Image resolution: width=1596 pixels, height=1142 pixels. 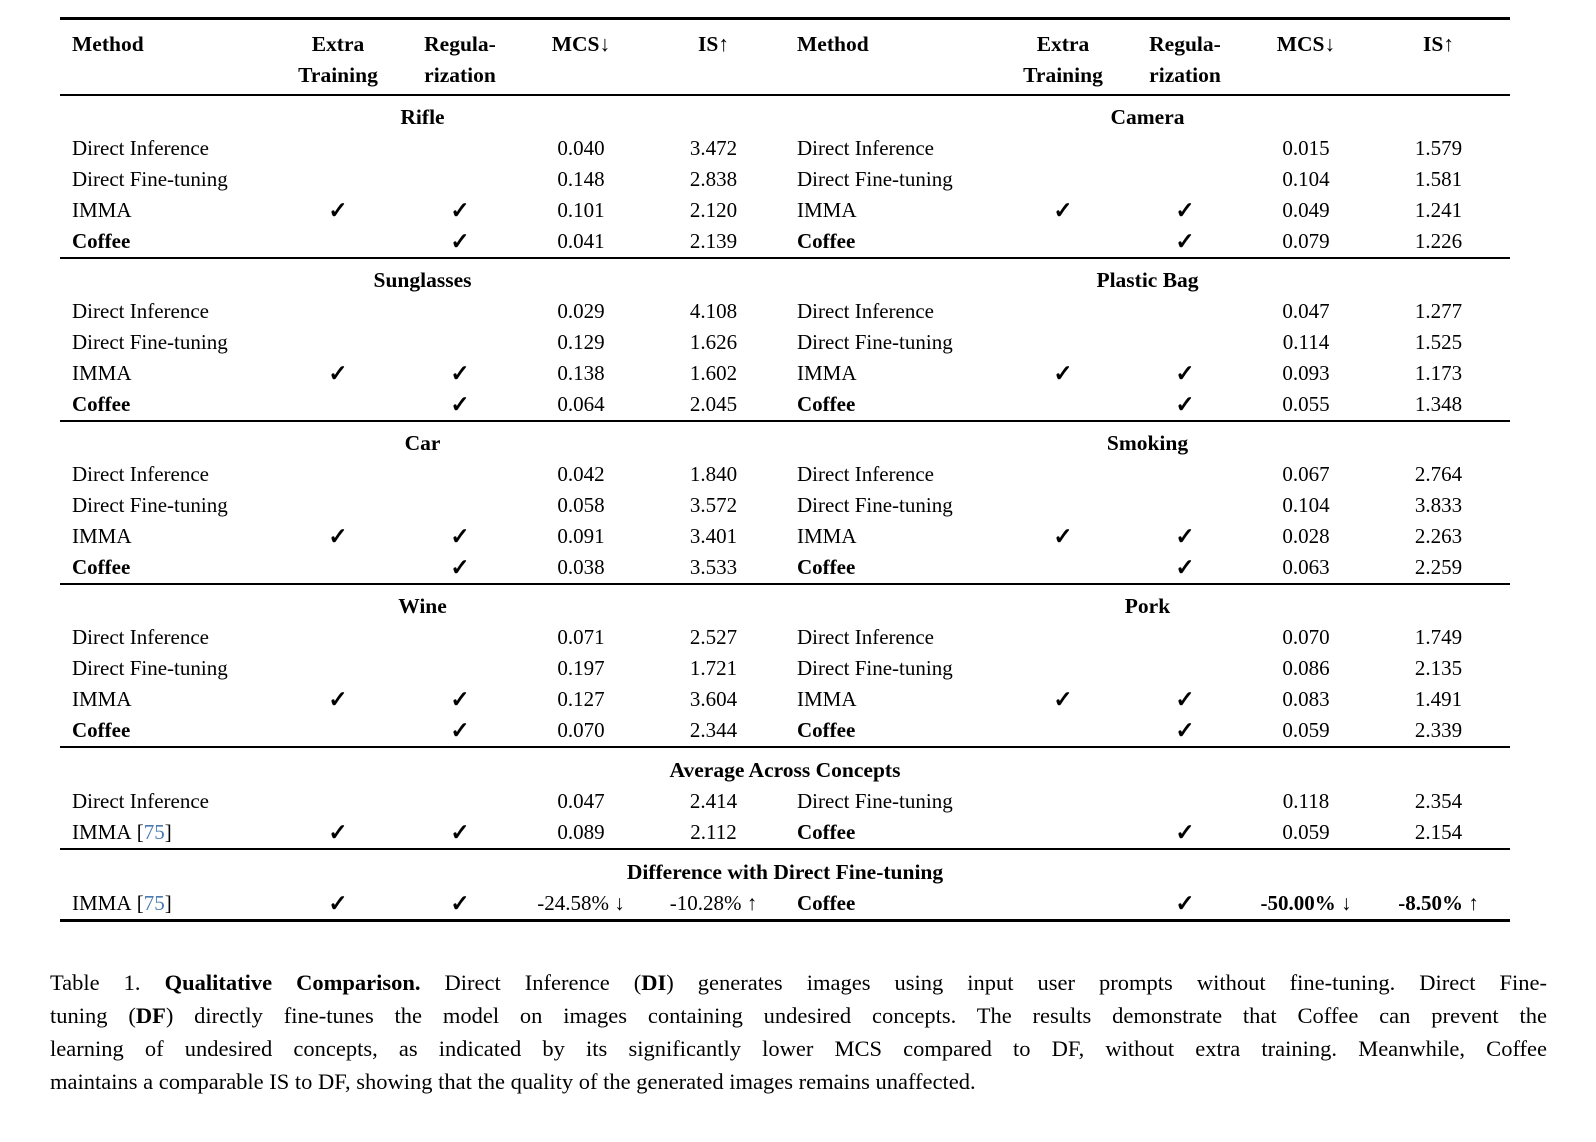 I want to click on section-title: Wine, so click(x=422, y=606).